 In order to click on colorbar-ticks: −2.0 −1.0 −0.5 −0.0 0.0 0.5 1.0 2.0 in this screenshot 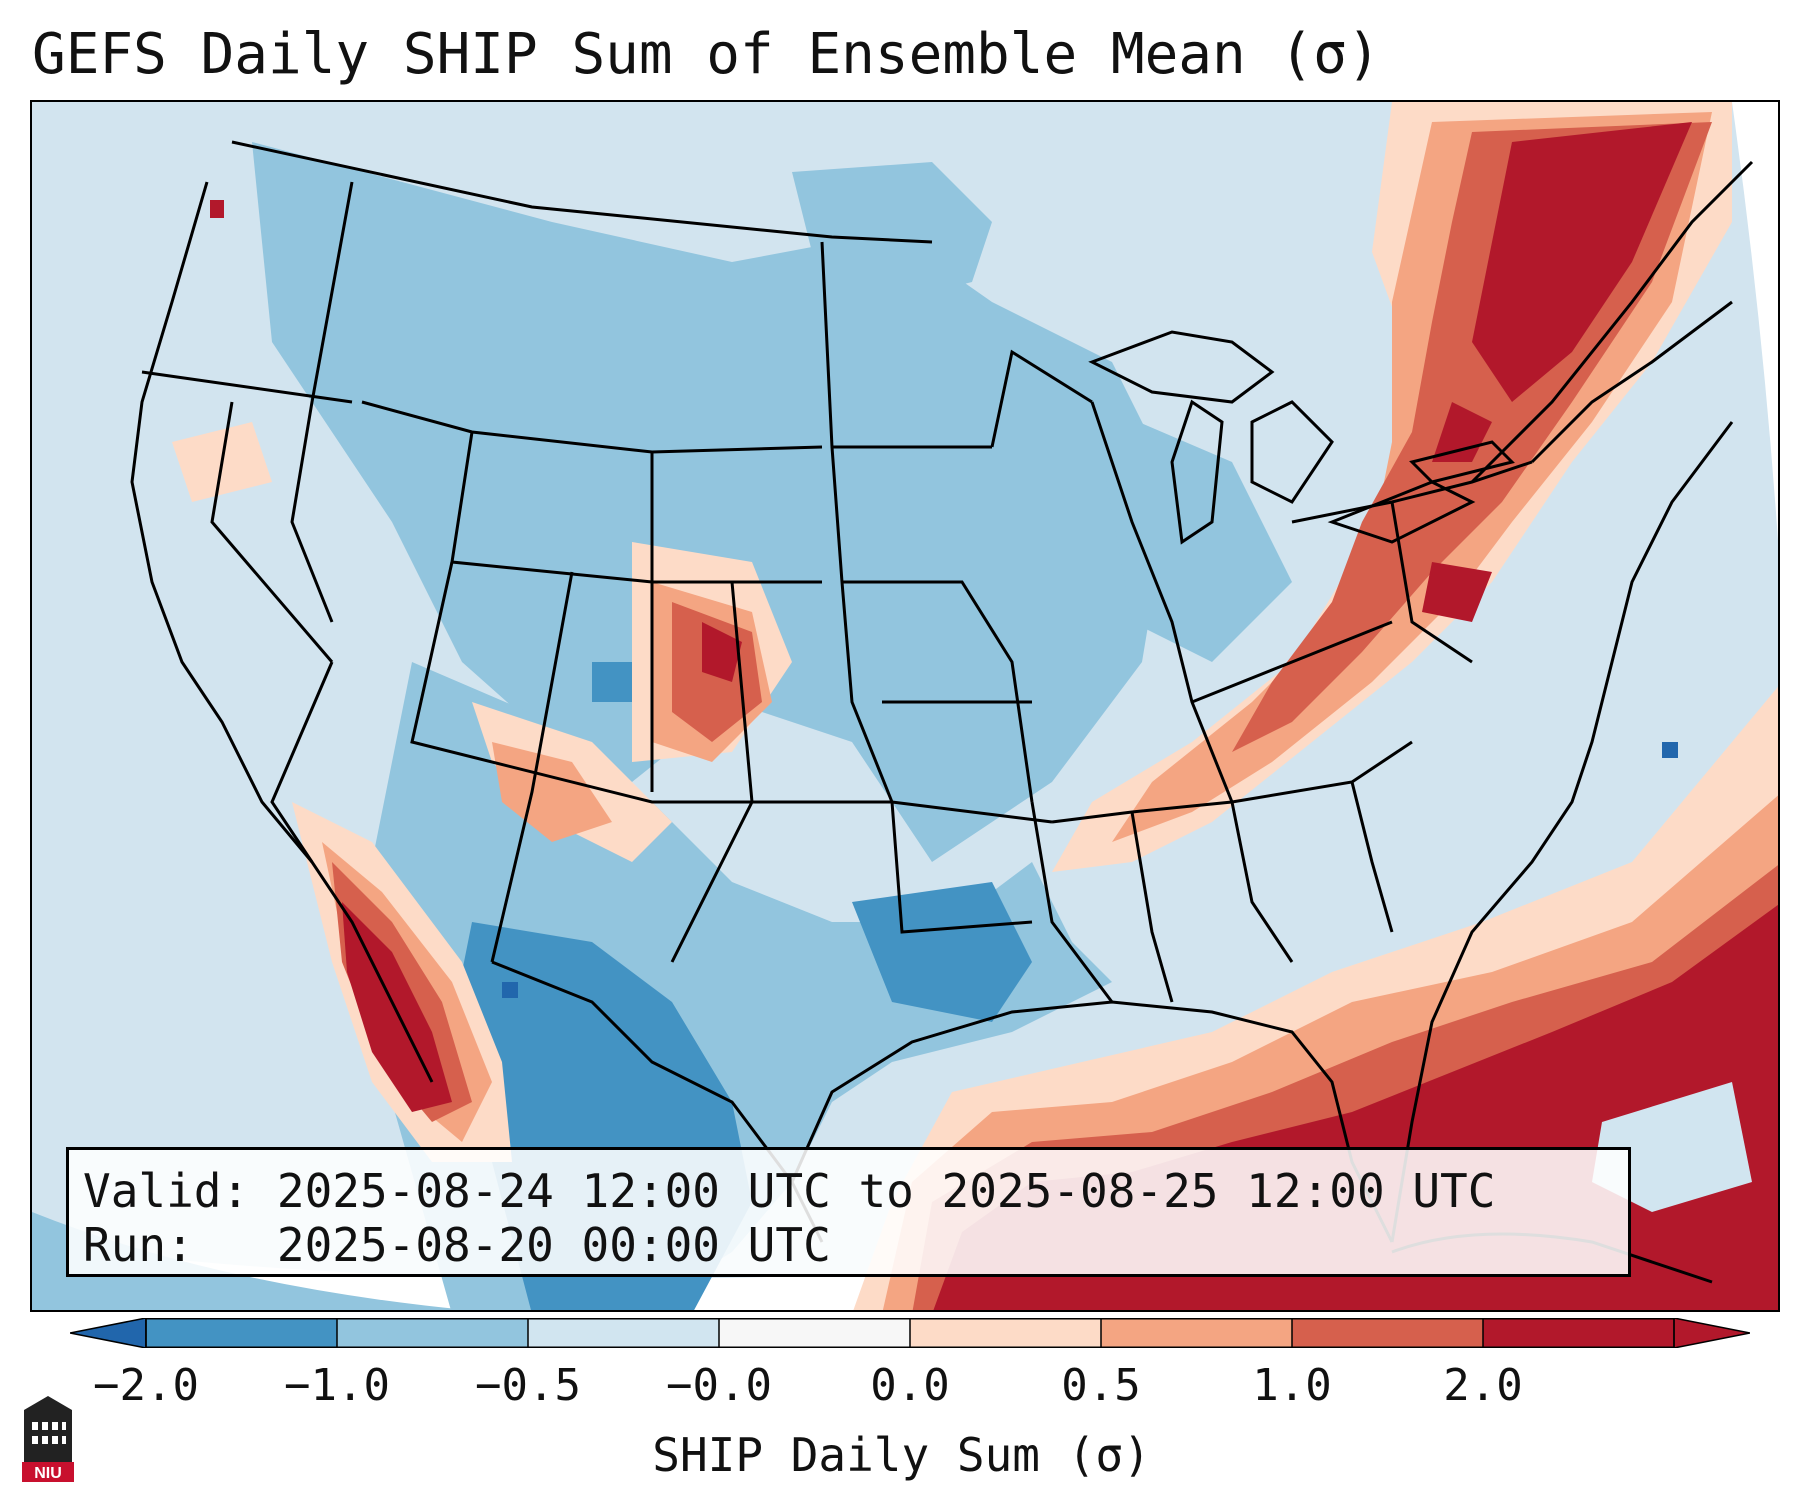, I will do `click(901, 1390)`.